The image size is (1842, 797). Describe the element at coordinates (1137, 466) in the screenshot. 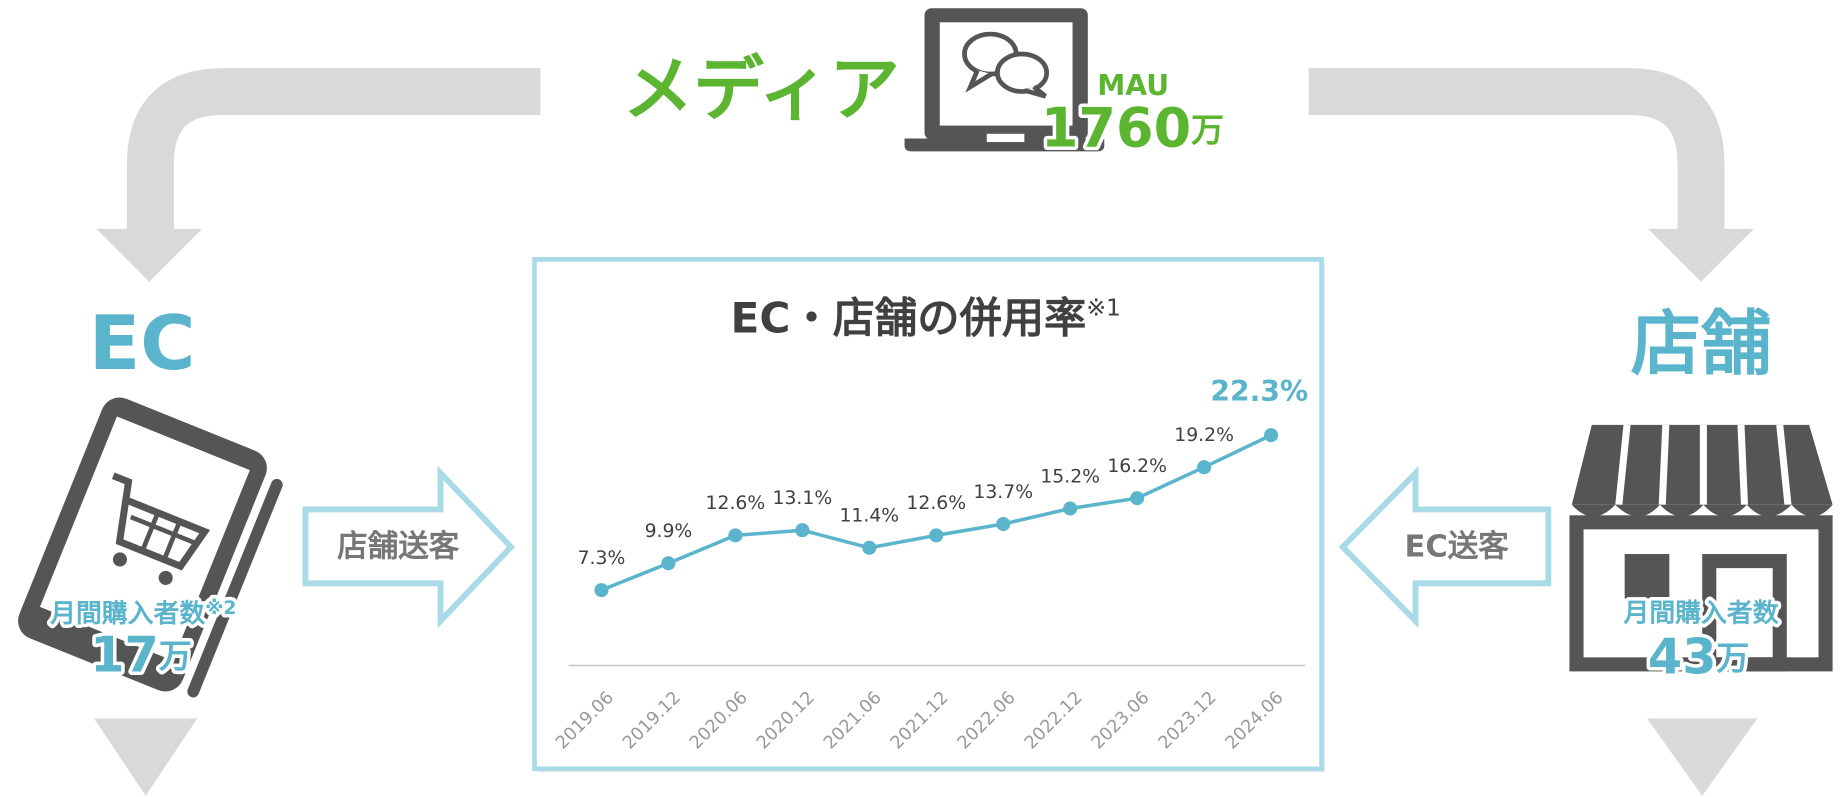

I see `value-label: 16.2%` at that location.